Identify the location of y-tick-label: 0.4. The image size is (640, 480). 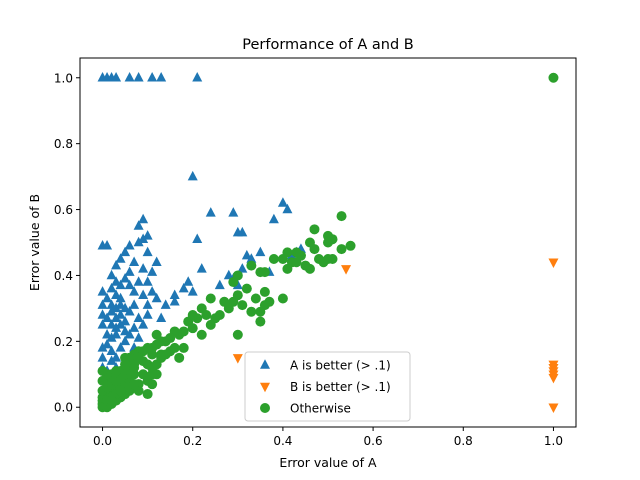
(63, 276).